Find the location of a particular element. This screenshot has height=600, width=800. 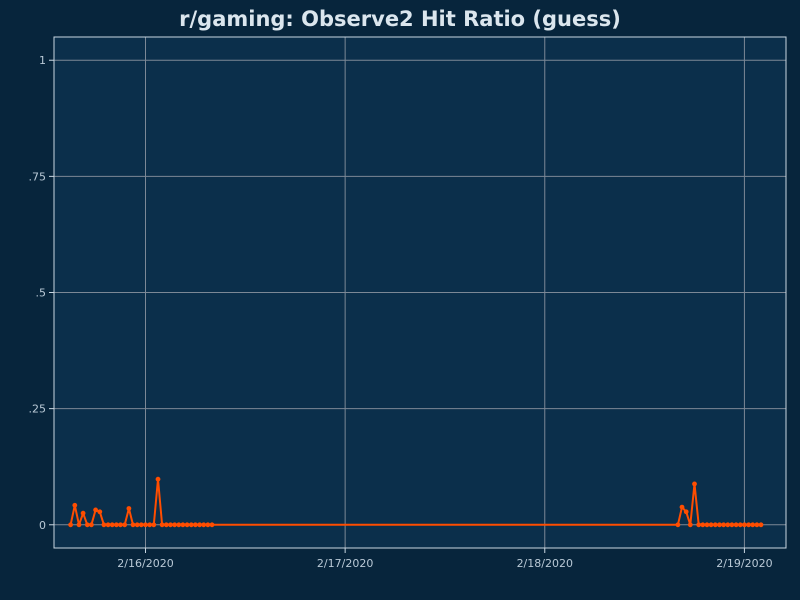

y-tick-label: .25 is located at coordinates (38, 409).